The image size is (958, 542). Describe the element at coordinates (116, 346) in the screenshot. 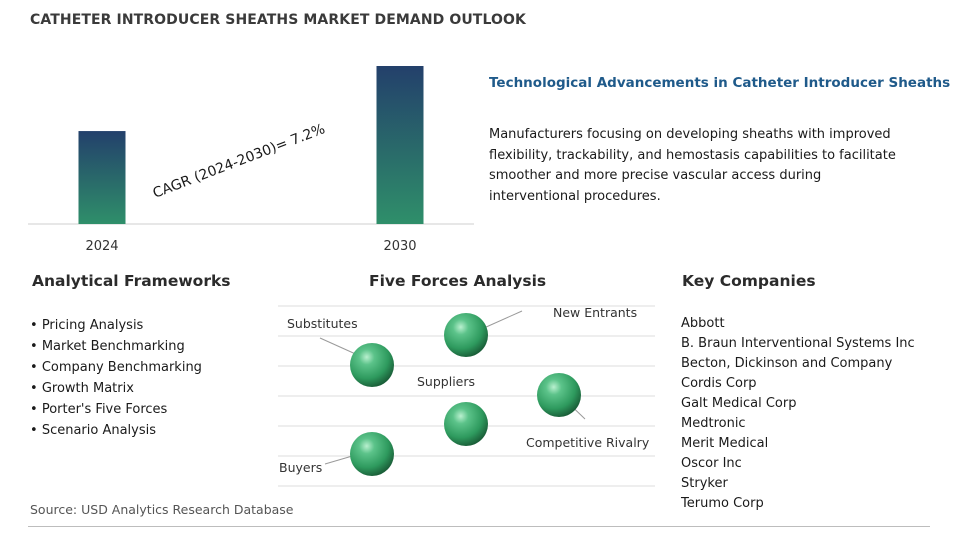

I see `framework-item: Market Benchmarking` at that location.